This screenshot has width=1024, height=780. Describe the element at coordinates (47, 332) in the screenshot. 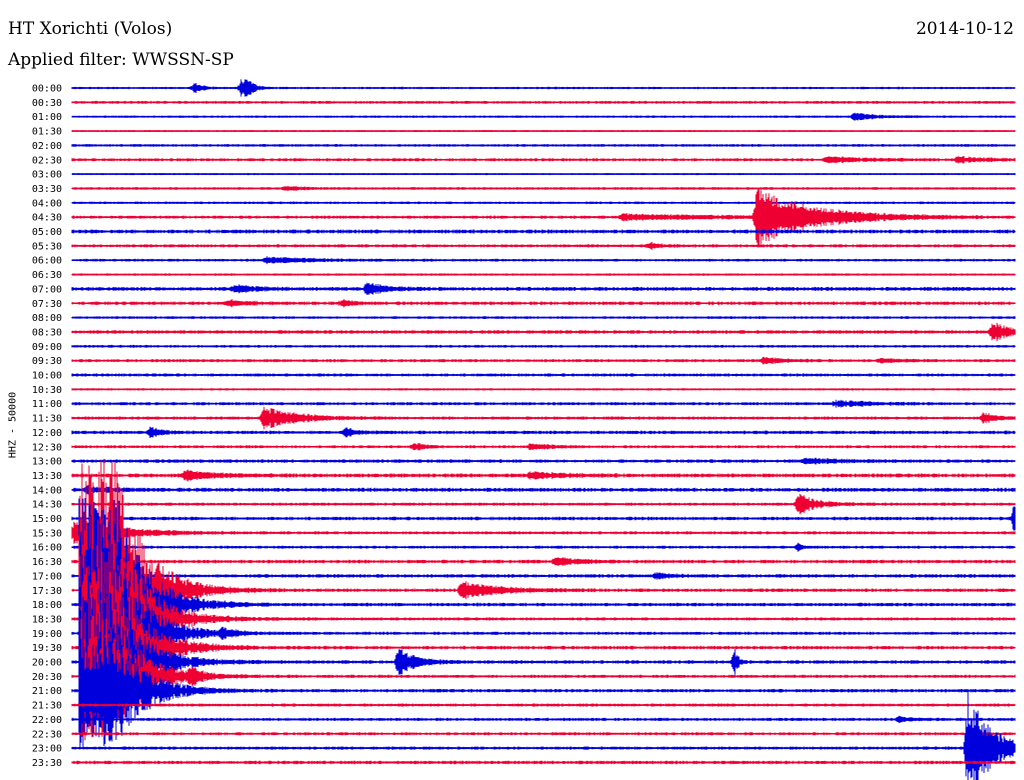

I see `row-label-0830: 08:30` at that location.